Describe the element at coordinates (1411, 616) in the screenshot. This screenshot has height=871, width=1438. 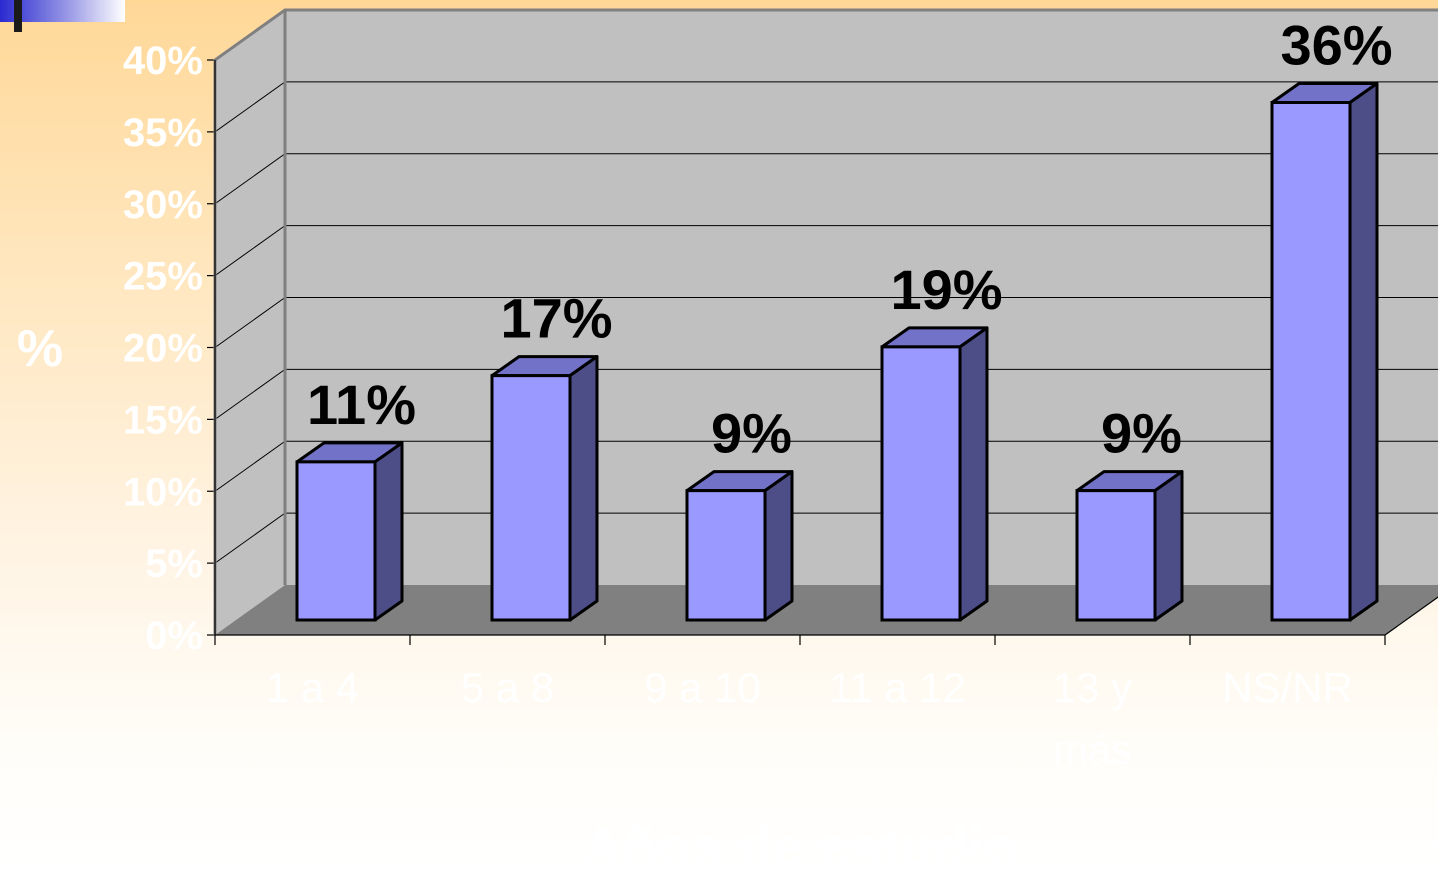
I see `floor-right-edge` at that location.